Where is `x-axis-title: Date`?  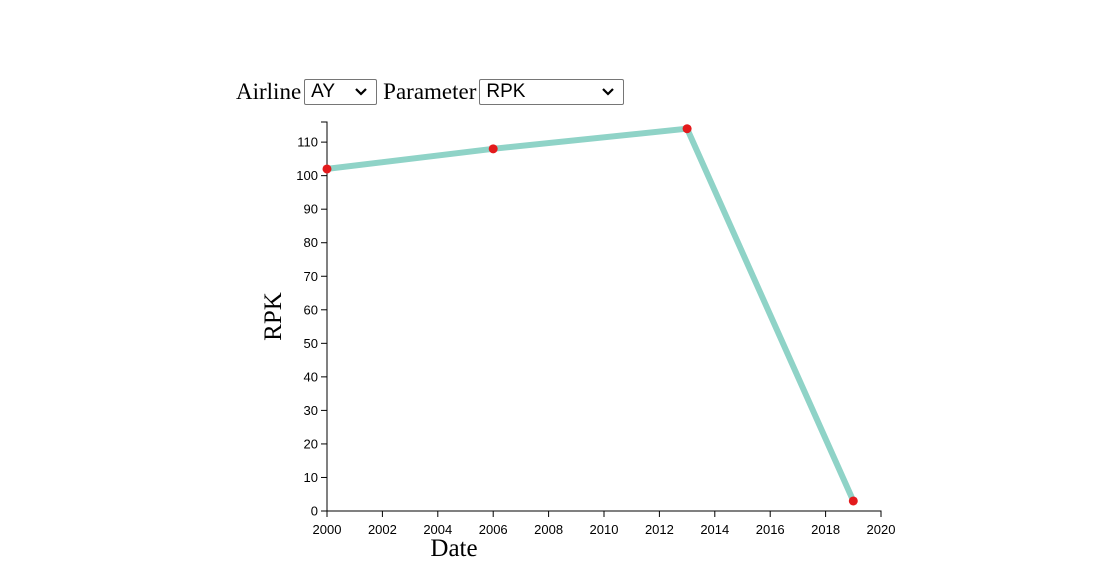 x-axis-title: Date is located at coordinates (453, 548).